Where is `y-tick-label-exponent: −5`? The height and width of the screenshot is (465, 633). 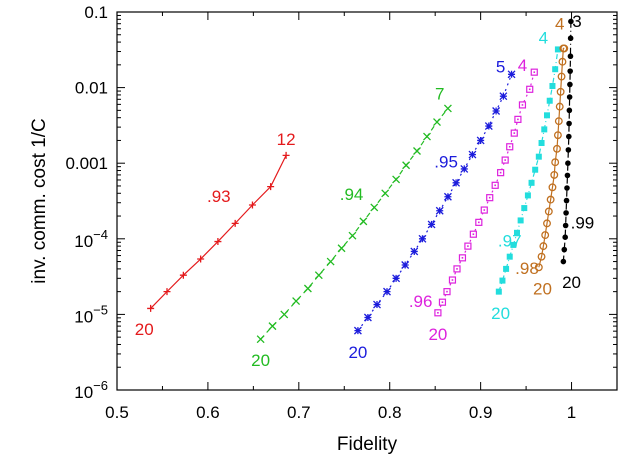 y-tick-label-exponent: −5 is located at coordinates (100, 309).